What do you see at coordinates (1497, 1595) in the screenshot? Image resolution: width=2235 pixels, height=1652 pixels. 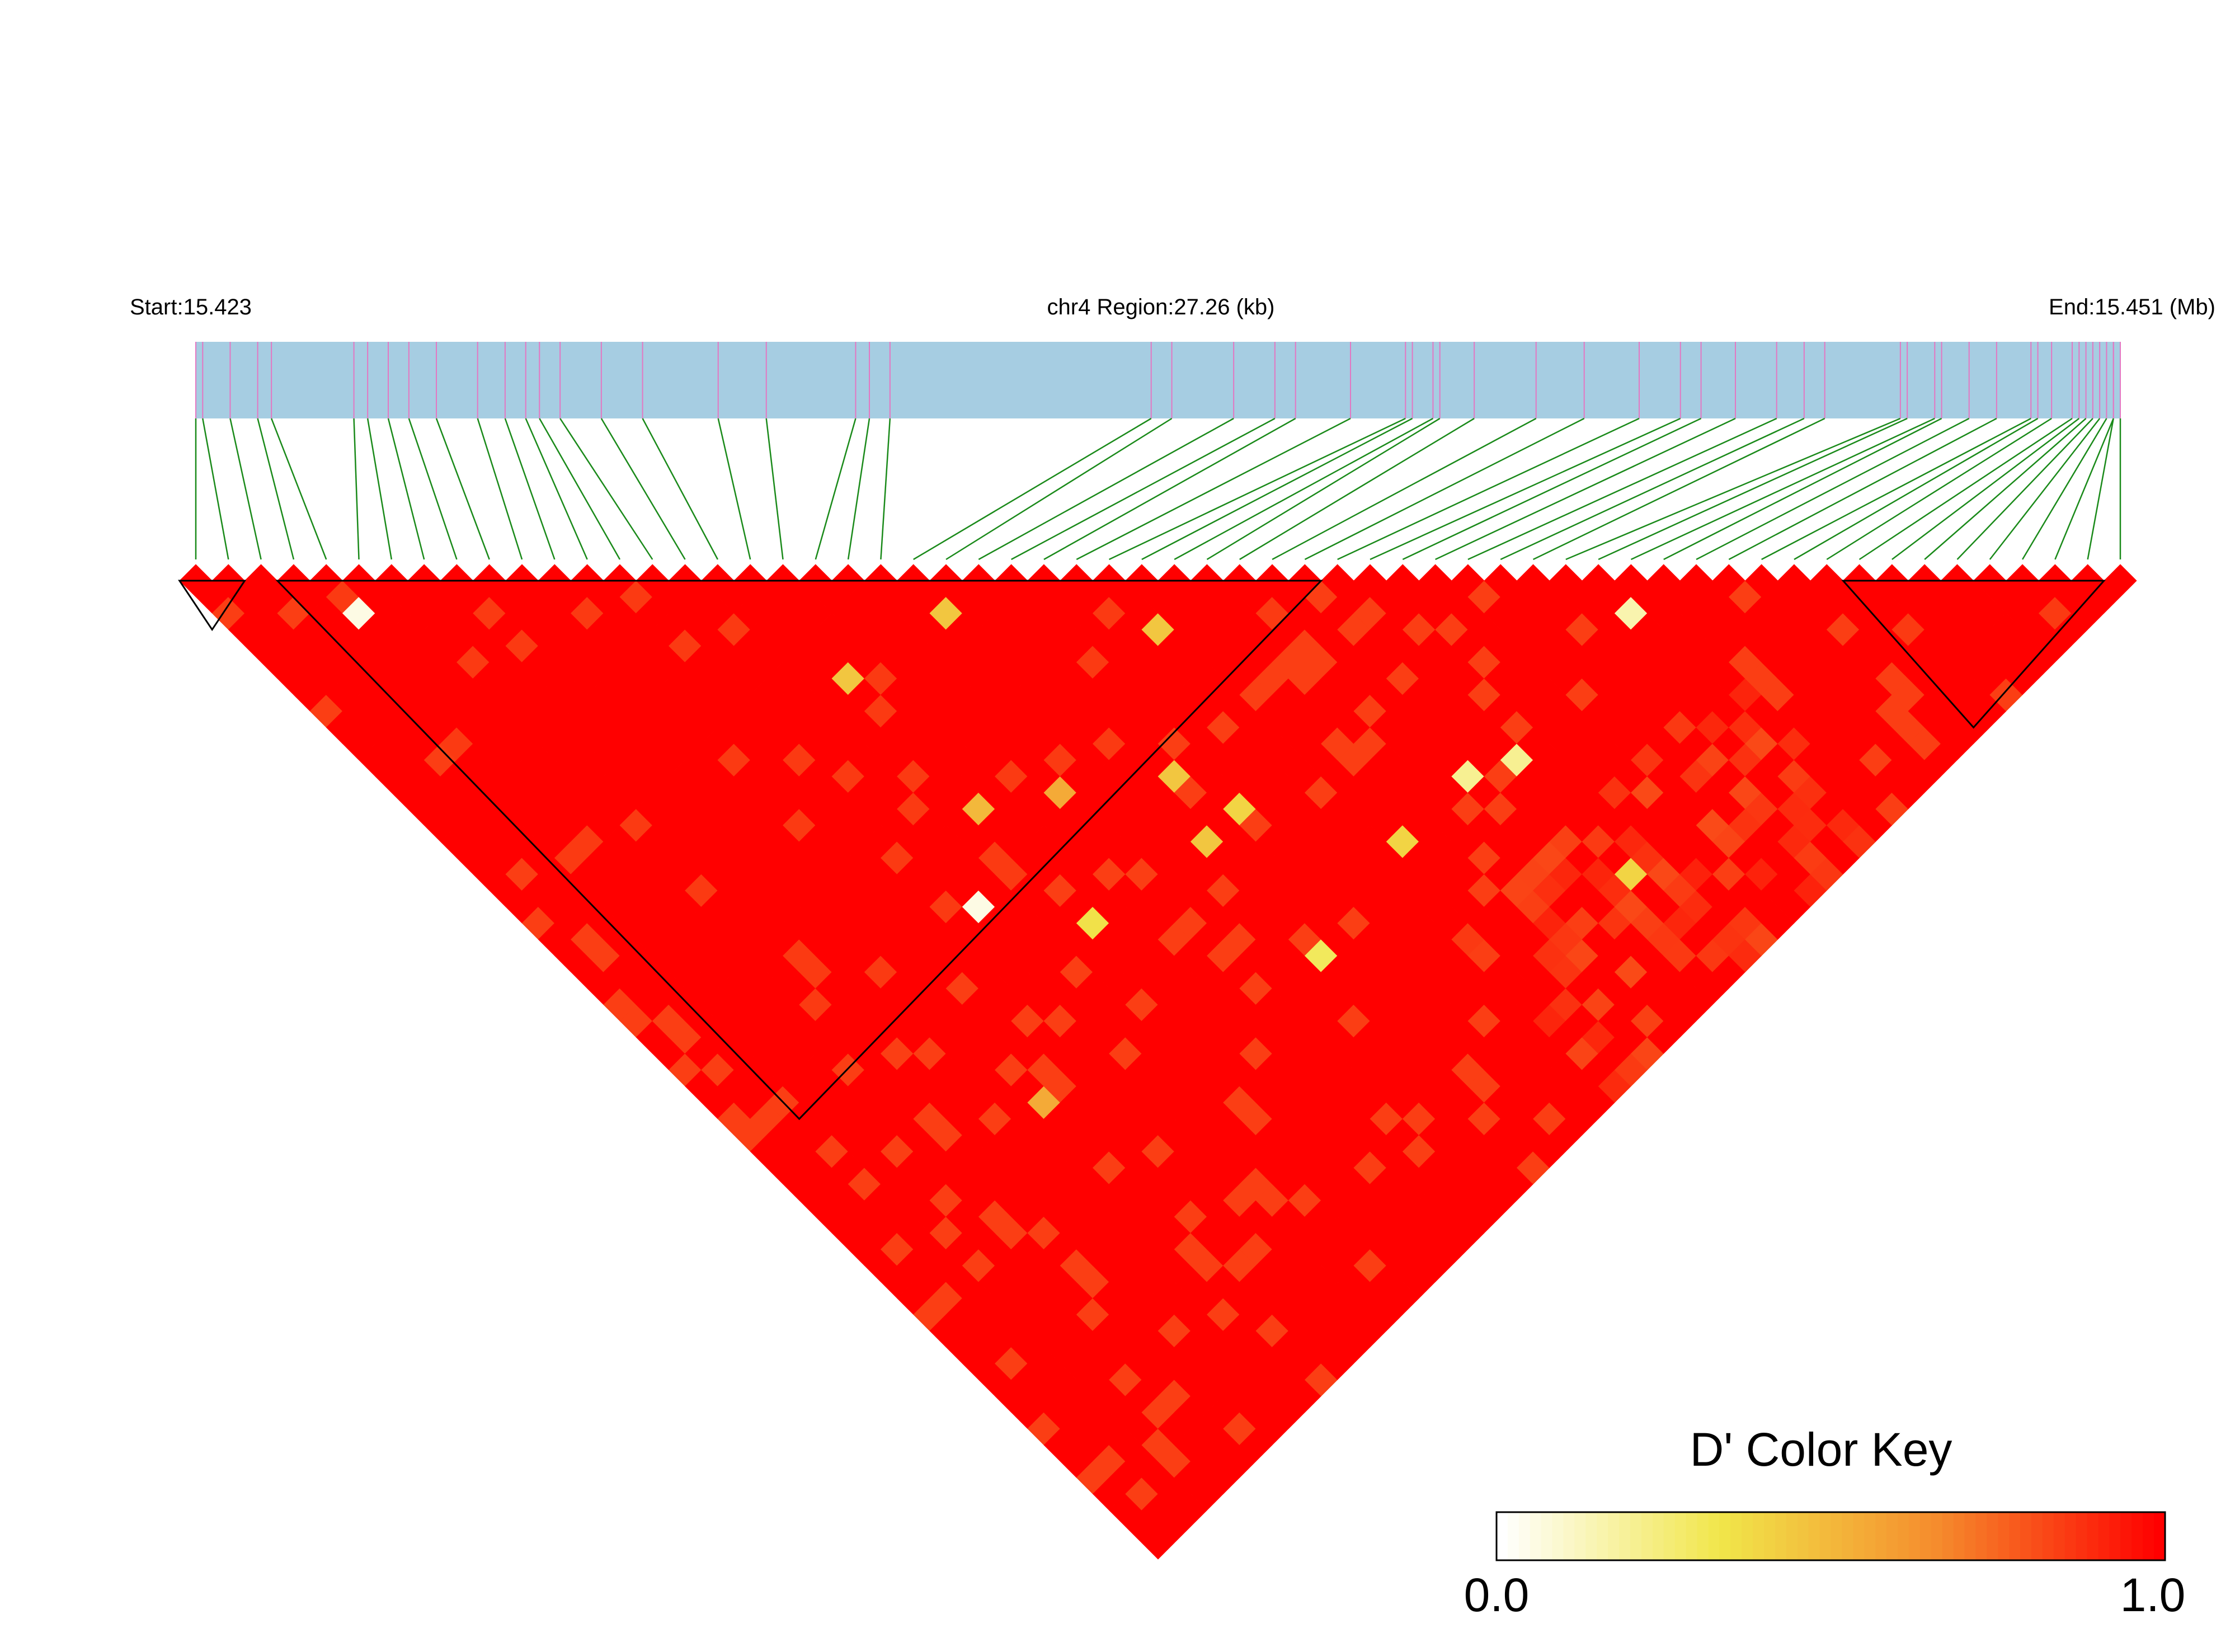 I see `color-key-min-label: 0.0` at bounding box center [1497, 1595].